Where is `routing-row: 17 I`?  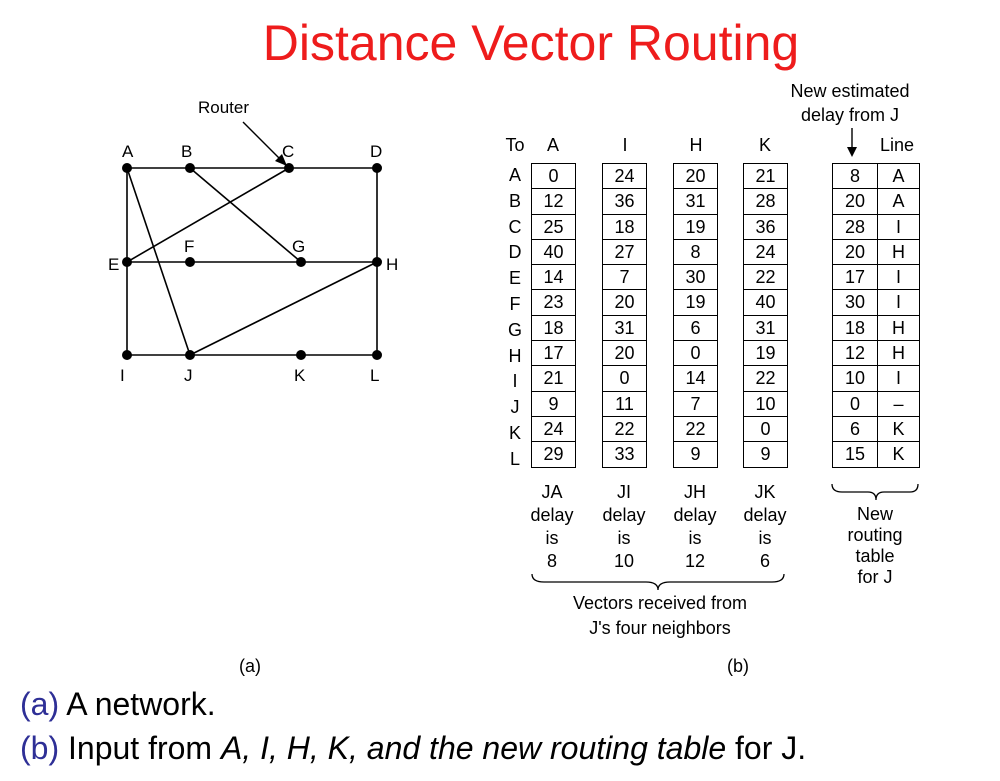
routing-row: 17 I is located at coordinates (876, 278).